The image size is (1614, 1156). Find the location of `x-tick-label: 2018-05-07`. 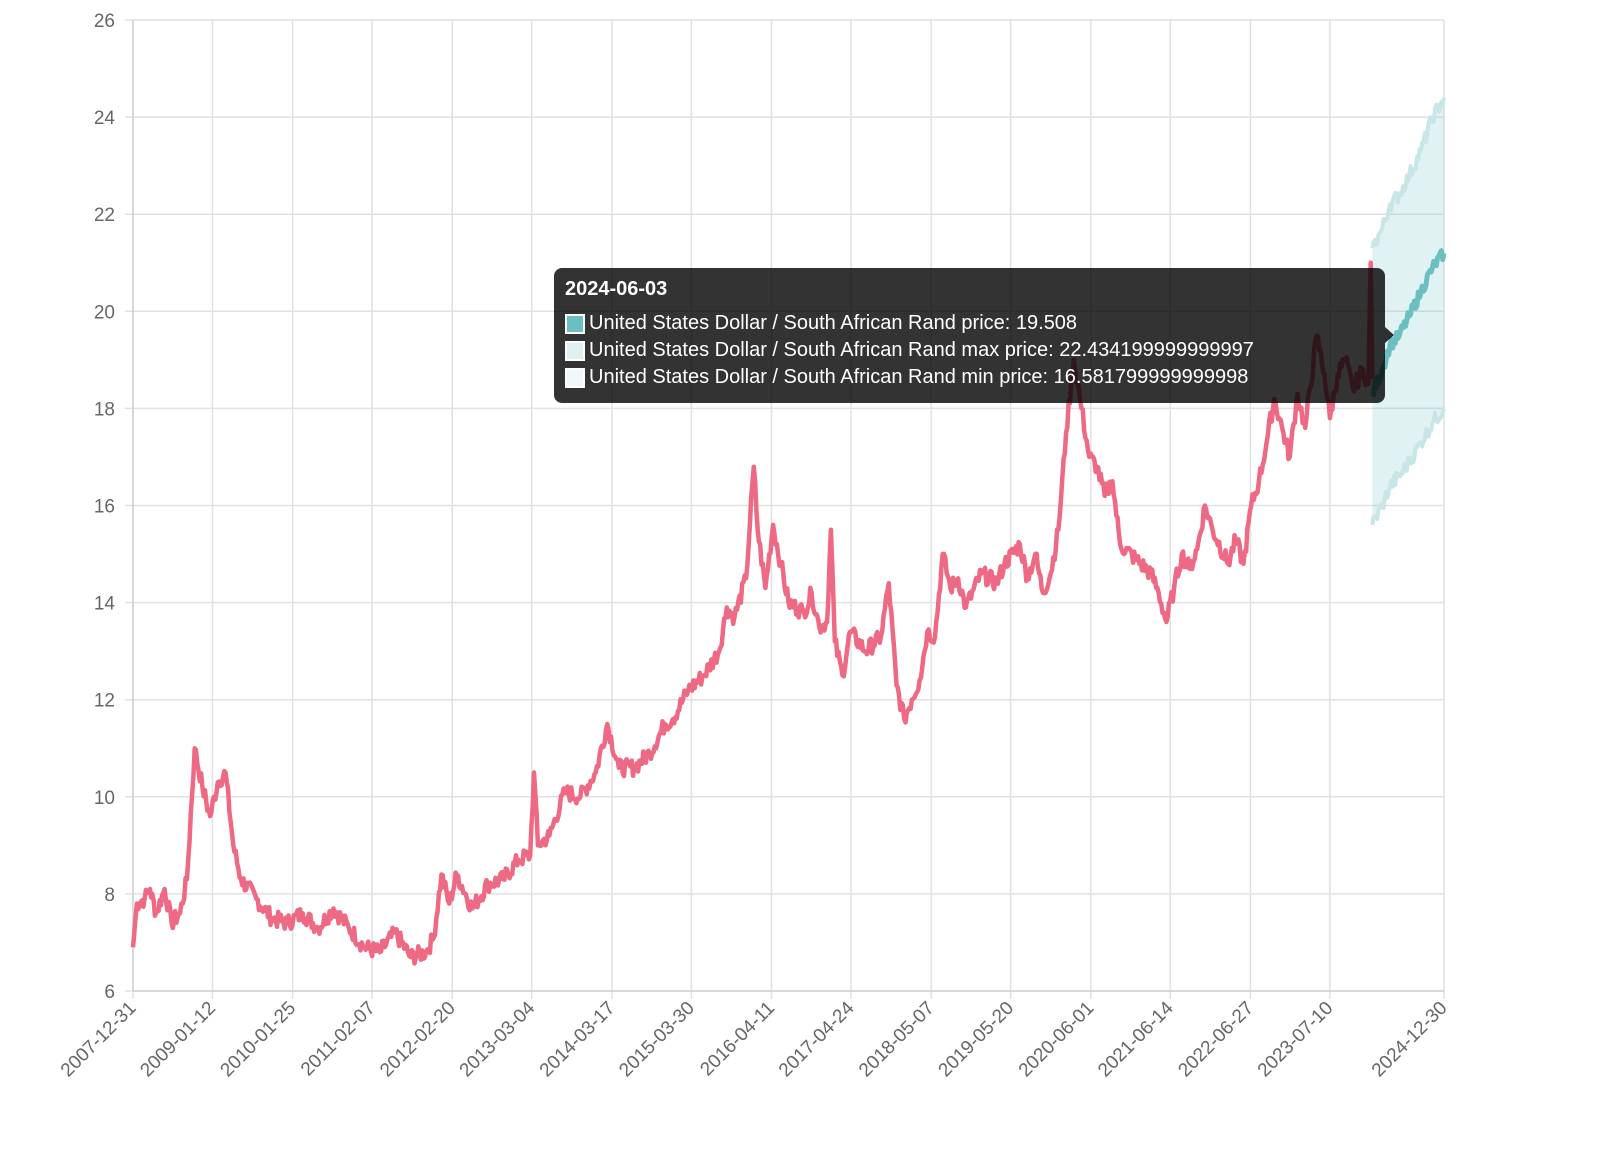

x-tick-label: 2018-05-07 is located at coordinates (897, 1040).